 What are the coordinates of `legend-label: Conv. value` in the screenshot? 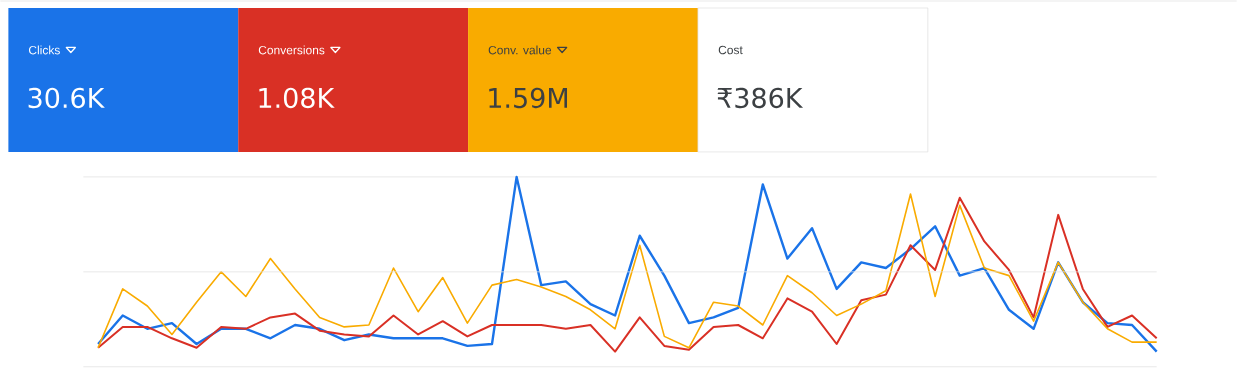 It's located at (520, 50).